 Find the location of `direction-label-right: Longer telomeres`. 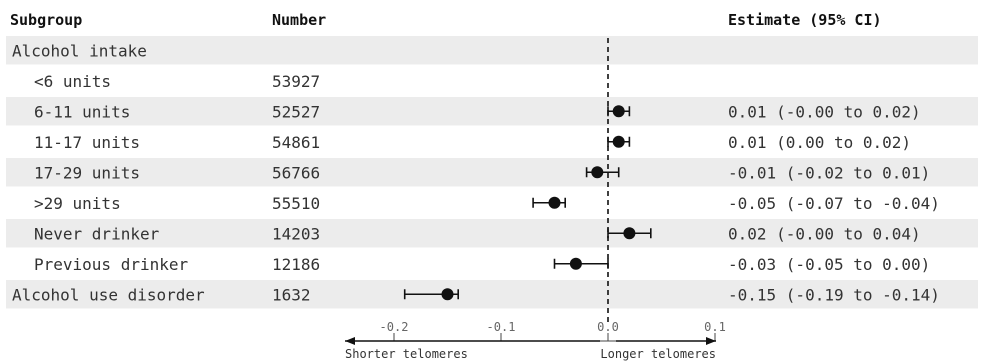

direction-label-right: Longer telomeres is located at coordinates (658, 354).